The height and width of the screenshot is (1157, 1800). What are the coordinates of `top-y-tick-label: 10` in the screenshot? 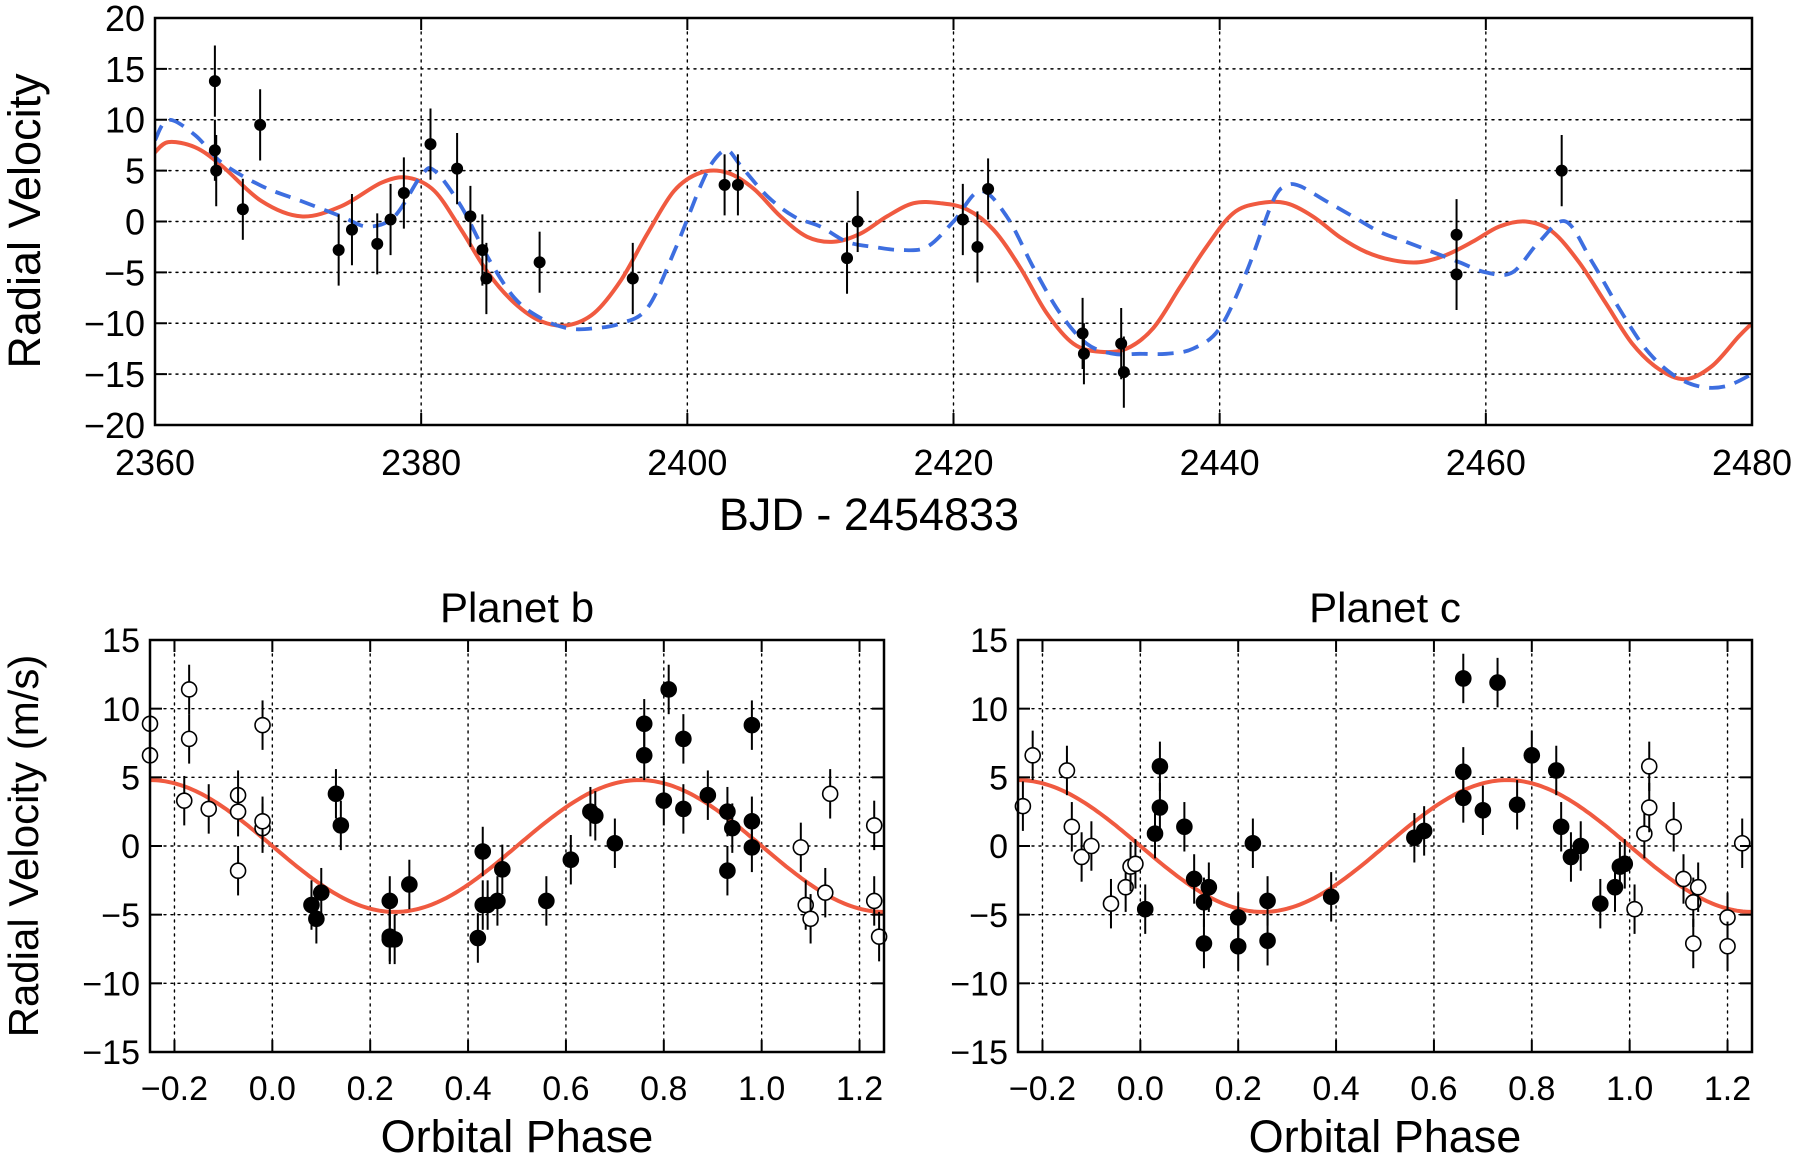 It's located at (125, 120).